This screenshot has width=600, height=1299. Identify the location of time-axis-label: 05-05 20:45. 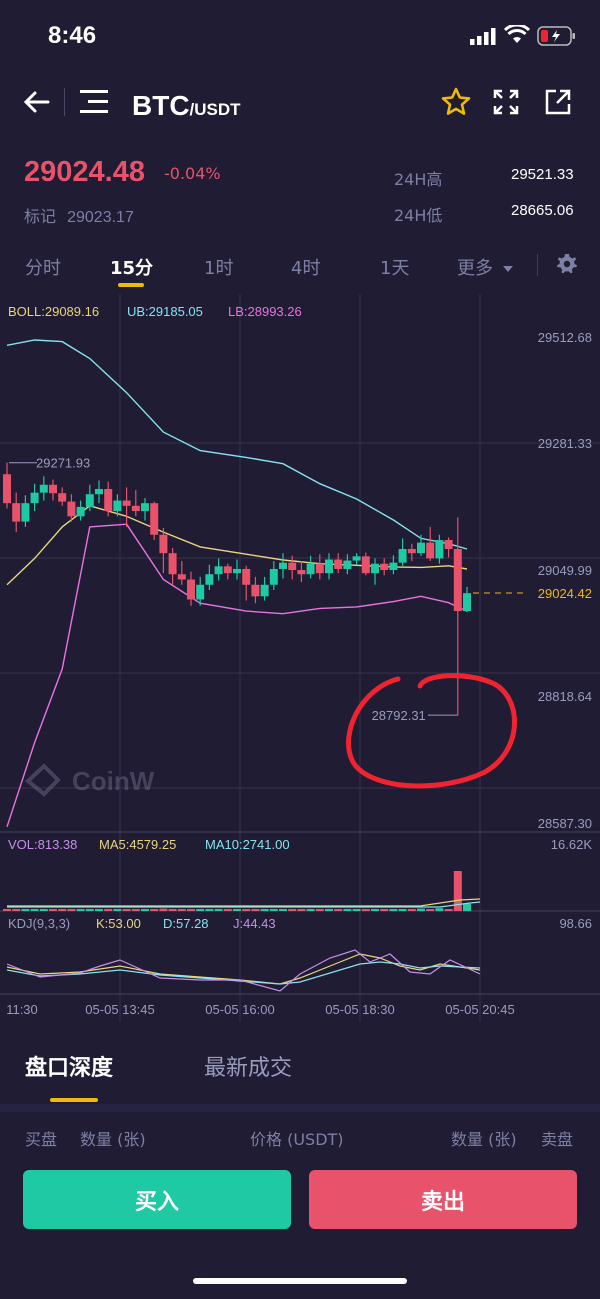
(479, 1009).